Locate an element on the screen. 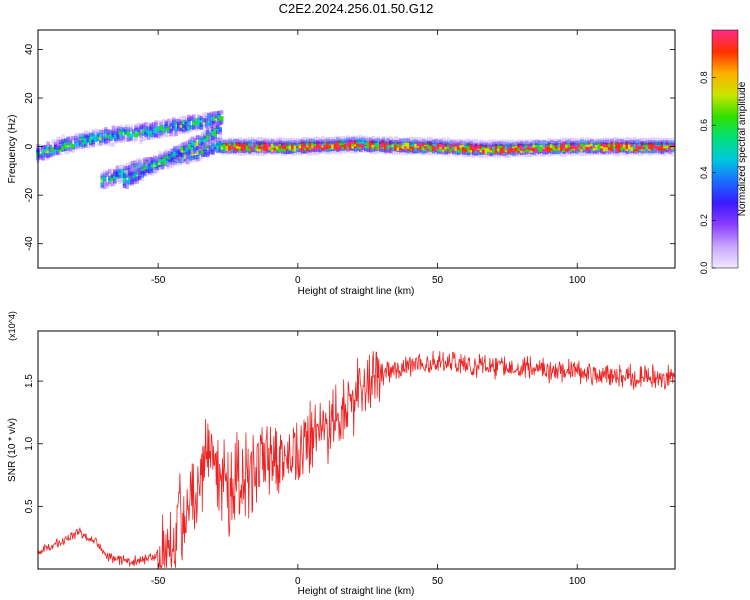  top-x-tick-label: 100 is located at coordinates (577, 280).